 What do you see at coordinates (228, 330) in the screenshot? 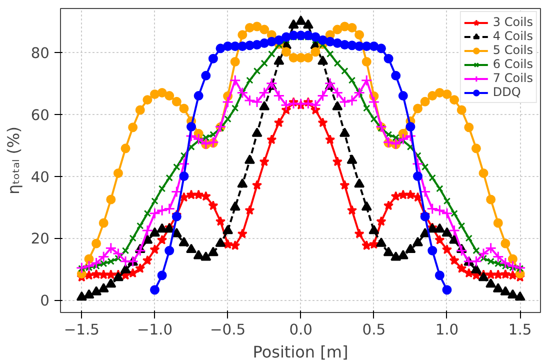
I see `x-tick-label: −0.5` at bounding box center [228, 330].